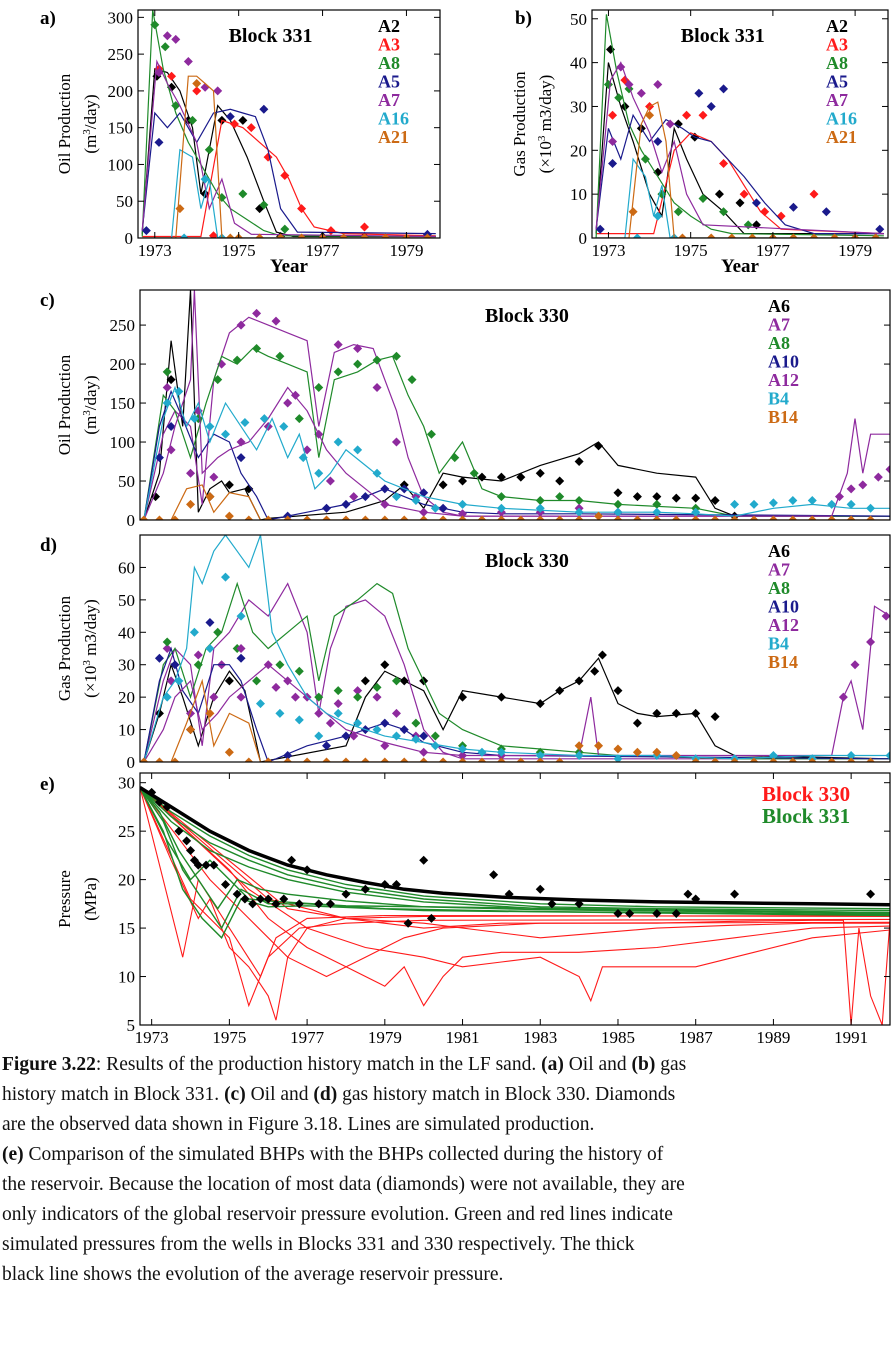  I want to click on x-axis-label: year, so click(515, 1045).